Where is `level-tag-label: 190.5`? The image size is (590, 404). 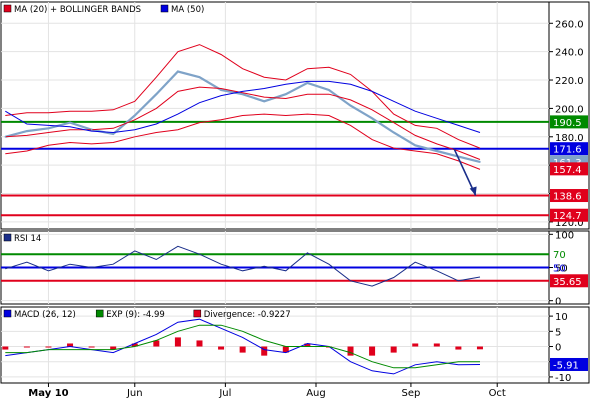
level-tag-label: 190.5 is located at coordinates (567, 123).